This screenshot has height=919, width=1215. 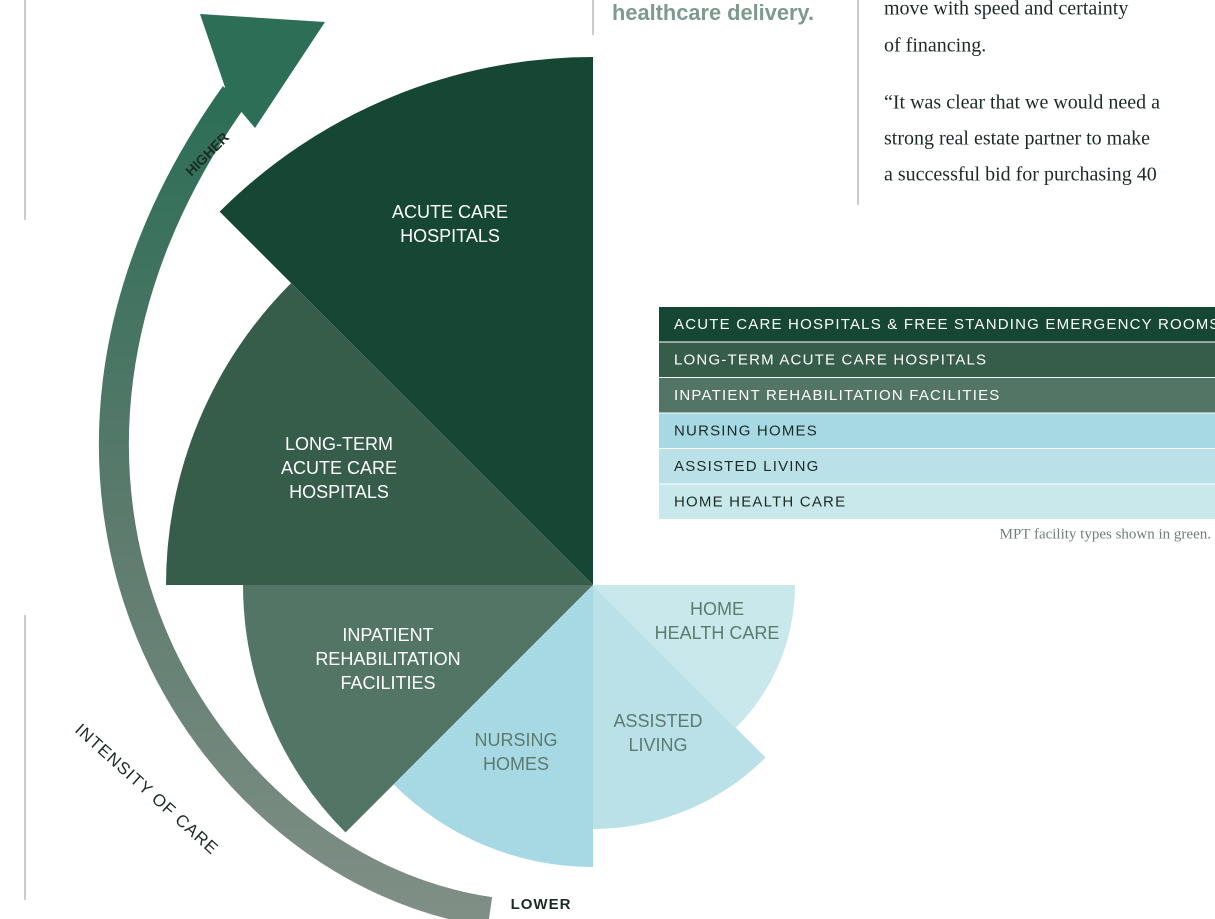 What do you see at coordinates (516, 764) in the screenshot?
I see `wedge-label: HOMES` at bounding box center [516, 764].